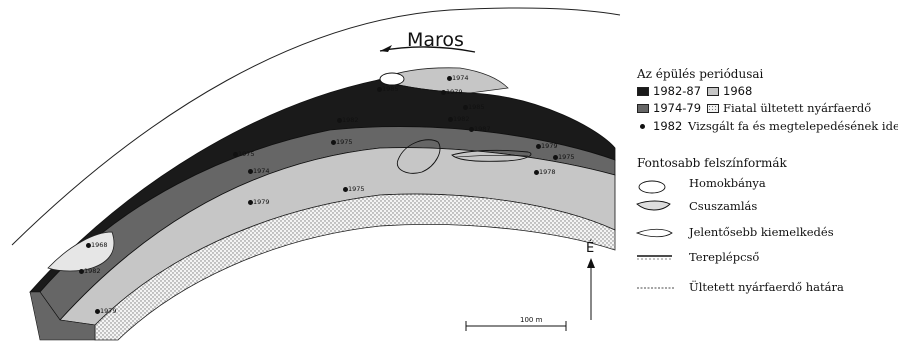  What do you see at coordinates (642, 126) in the screenshot?
I see `legend-sample-dot` at bounding box center [642, 126].